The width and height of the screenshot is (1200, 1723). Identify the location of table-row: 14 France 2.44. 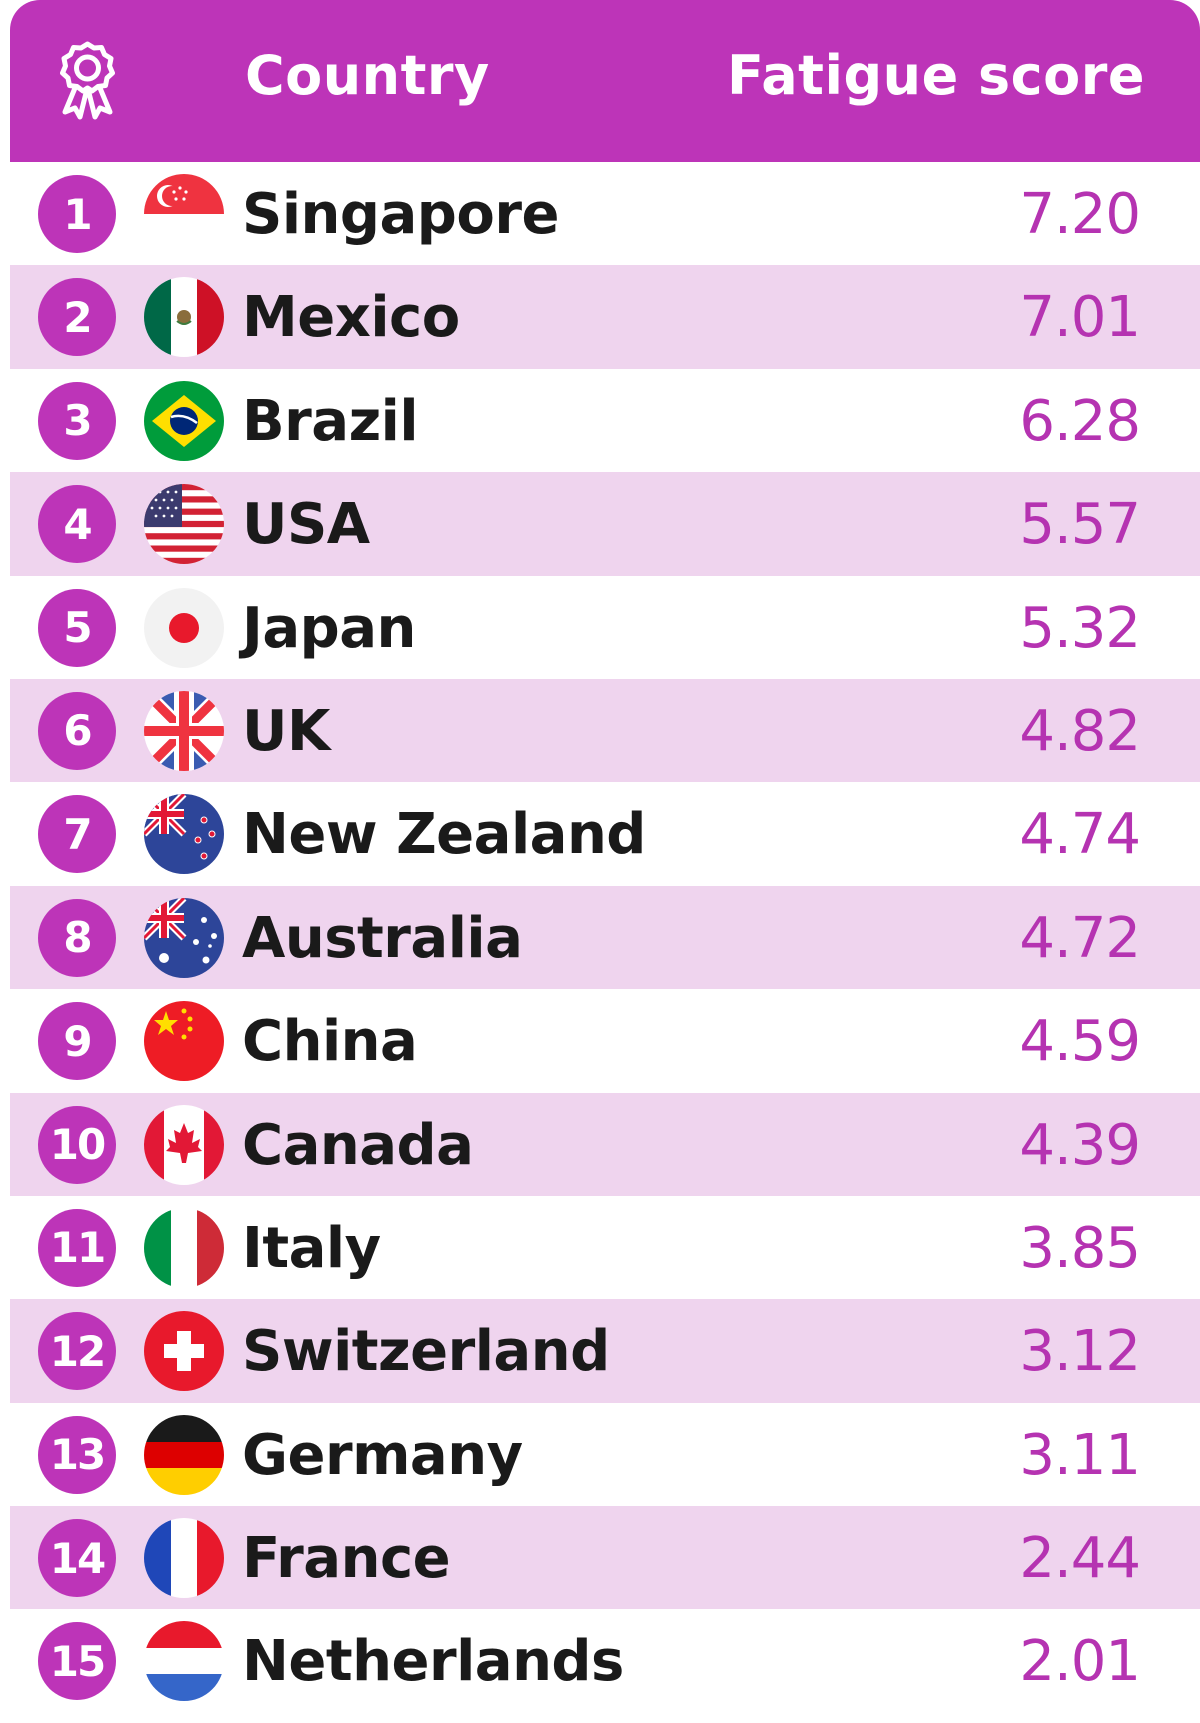
(605, 1558).